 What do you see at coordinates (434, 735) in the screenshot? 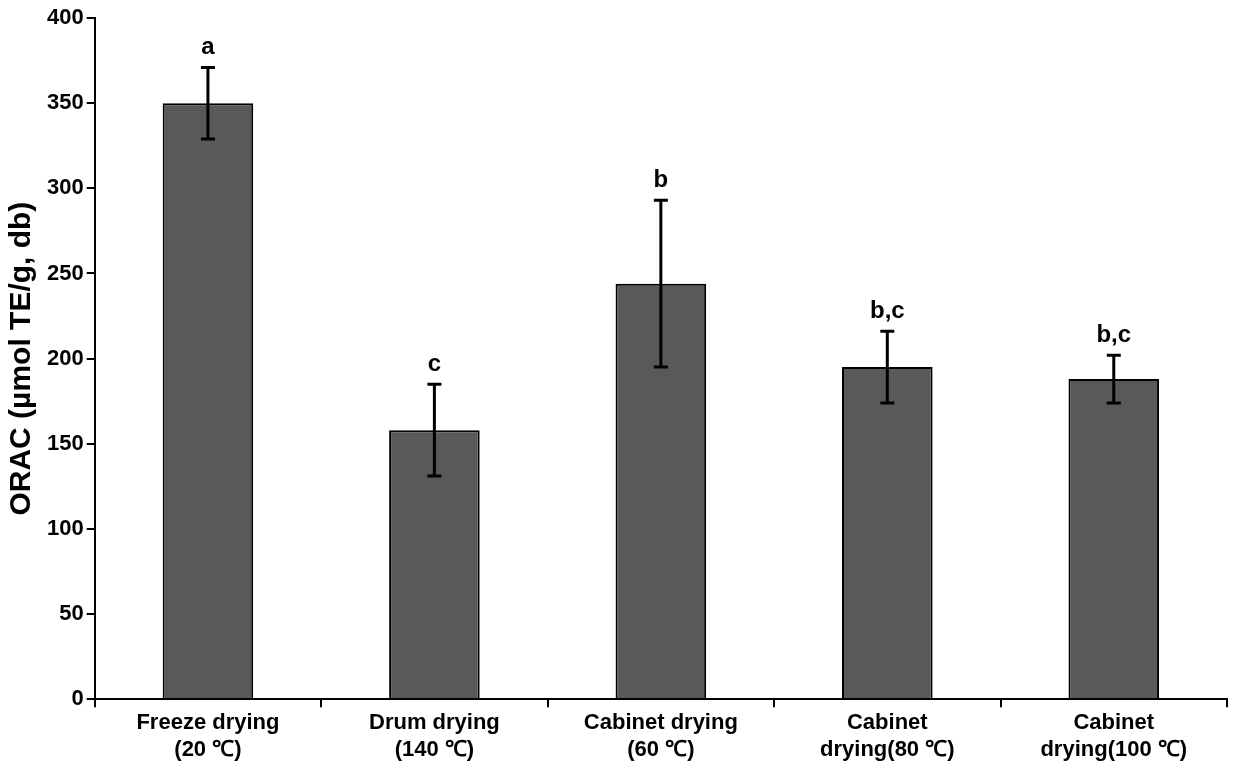
I see `x-tick-label: Drum drying (140 ℃)` at bounding box center [434, 735].